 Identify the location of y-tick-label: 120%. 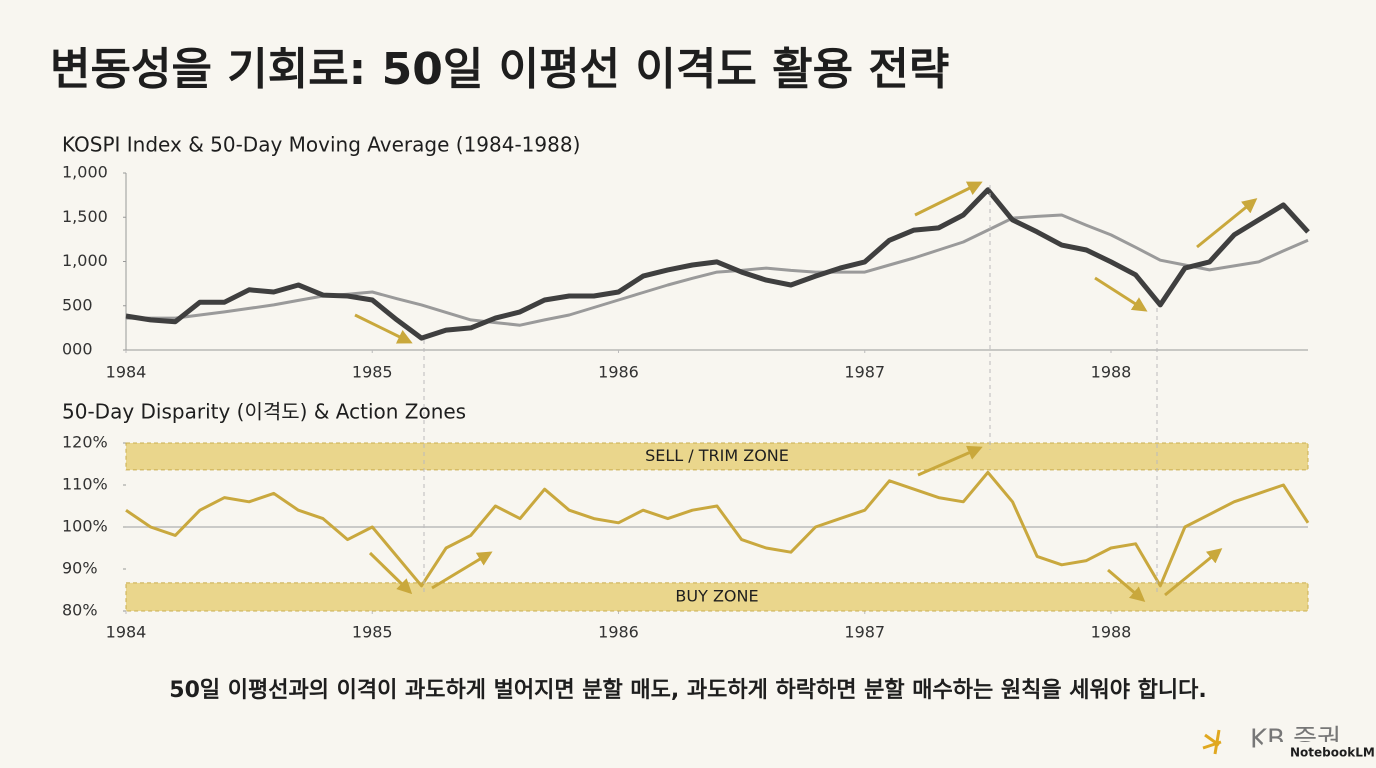
(85, 442).